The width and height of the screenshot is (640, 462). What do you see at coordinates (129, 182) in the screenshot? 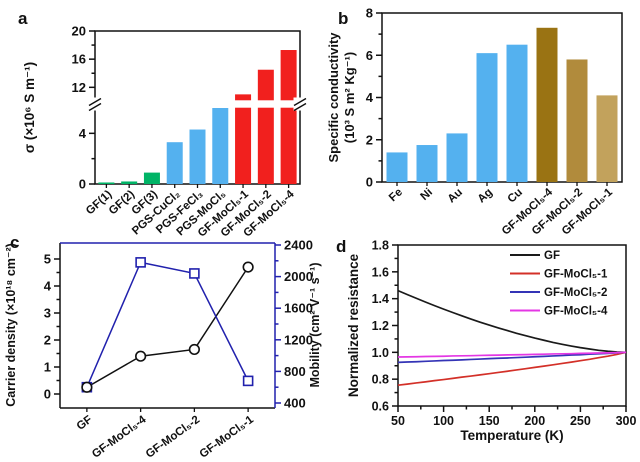
I see `bar-GF(2)` at bounding box center [129, 182].